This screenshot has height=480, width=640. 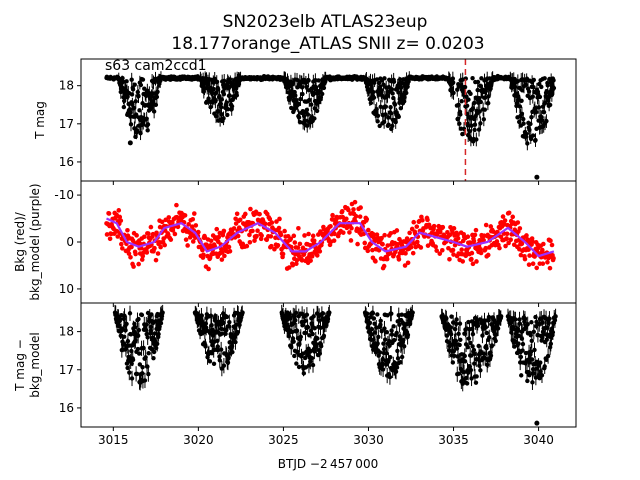 I want to click on chart-title-line2: 18.177orange_ATLAS SNII z= 0.0203, so click(x=327, y=44).